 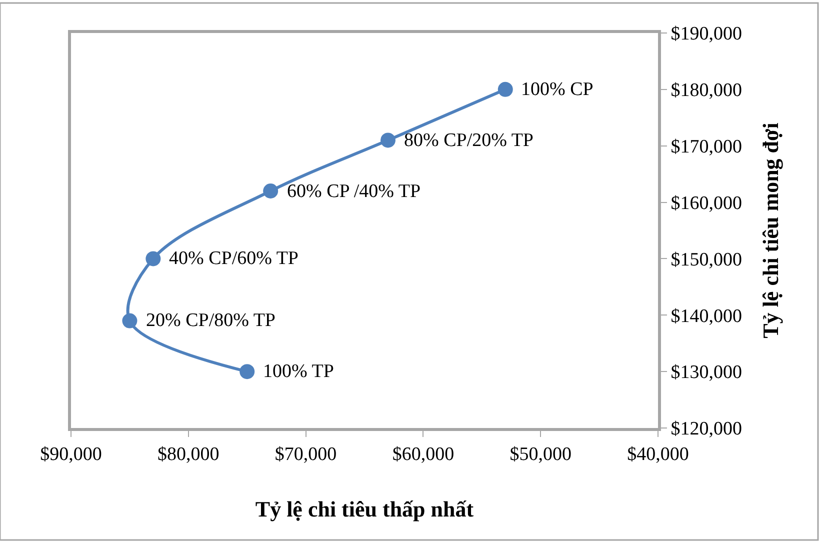 I want to click on x-tick-label: $70,000, so click(x=305, y=454).